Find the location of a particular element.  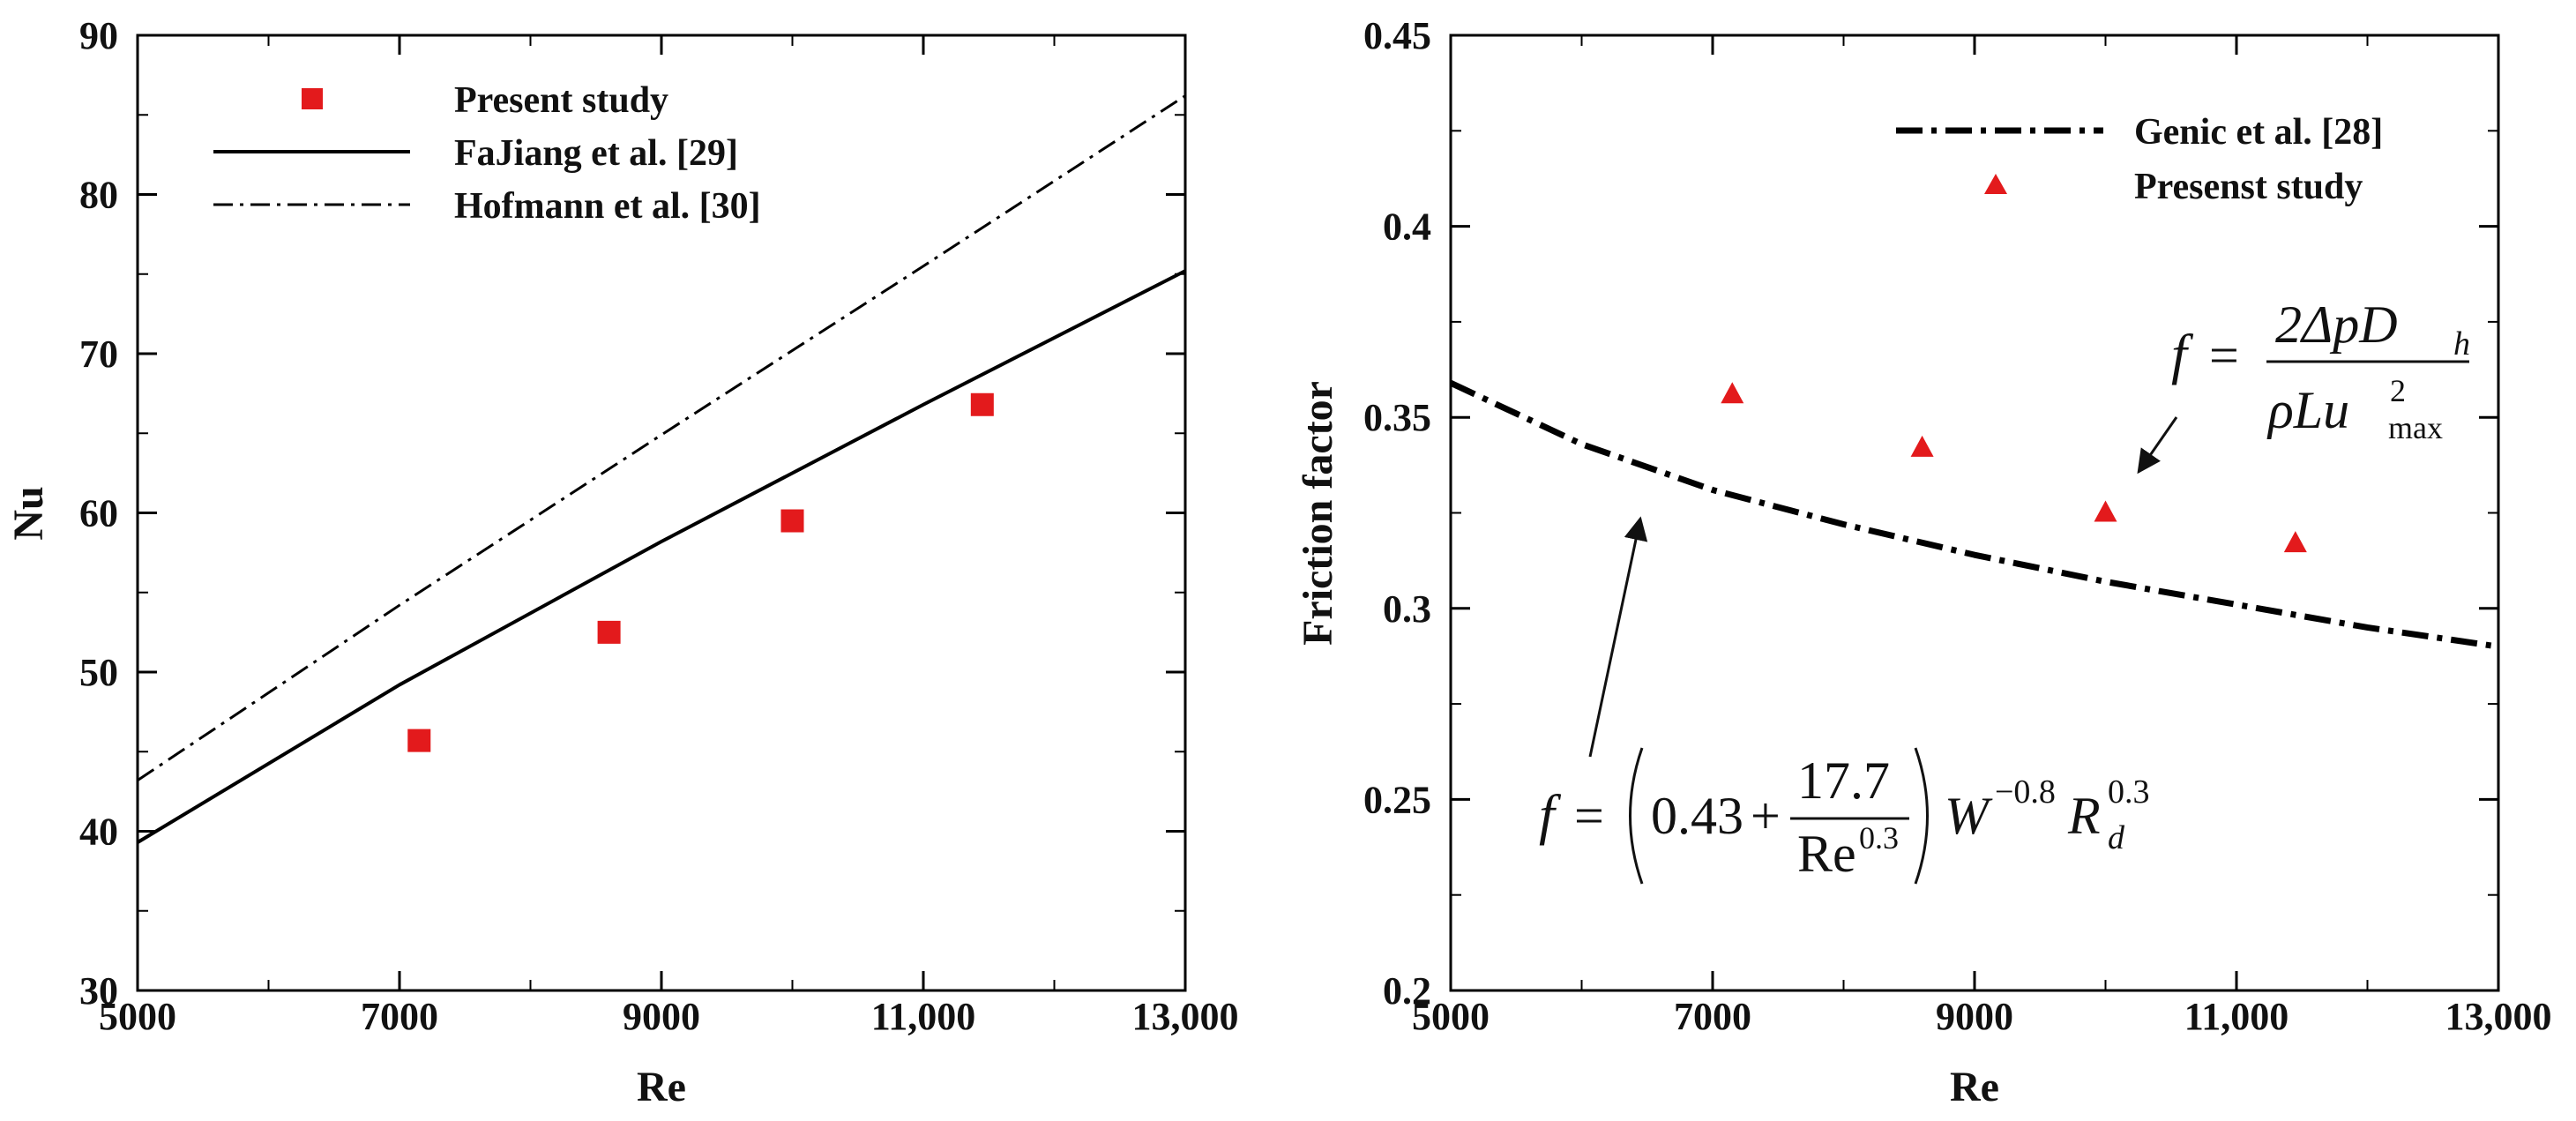

y-tick-label: 50 is located at coordinates (98, 672).